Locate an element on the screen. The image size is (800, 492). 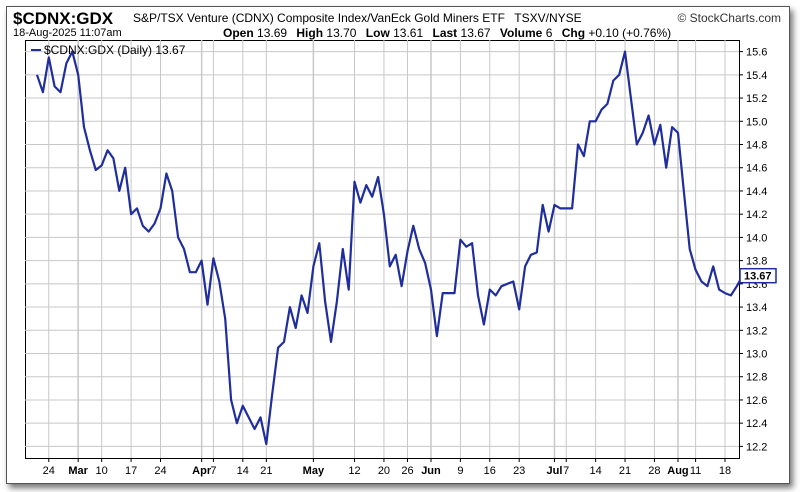
y-tick-label: 14.2 is located at coordinates (756, 215).